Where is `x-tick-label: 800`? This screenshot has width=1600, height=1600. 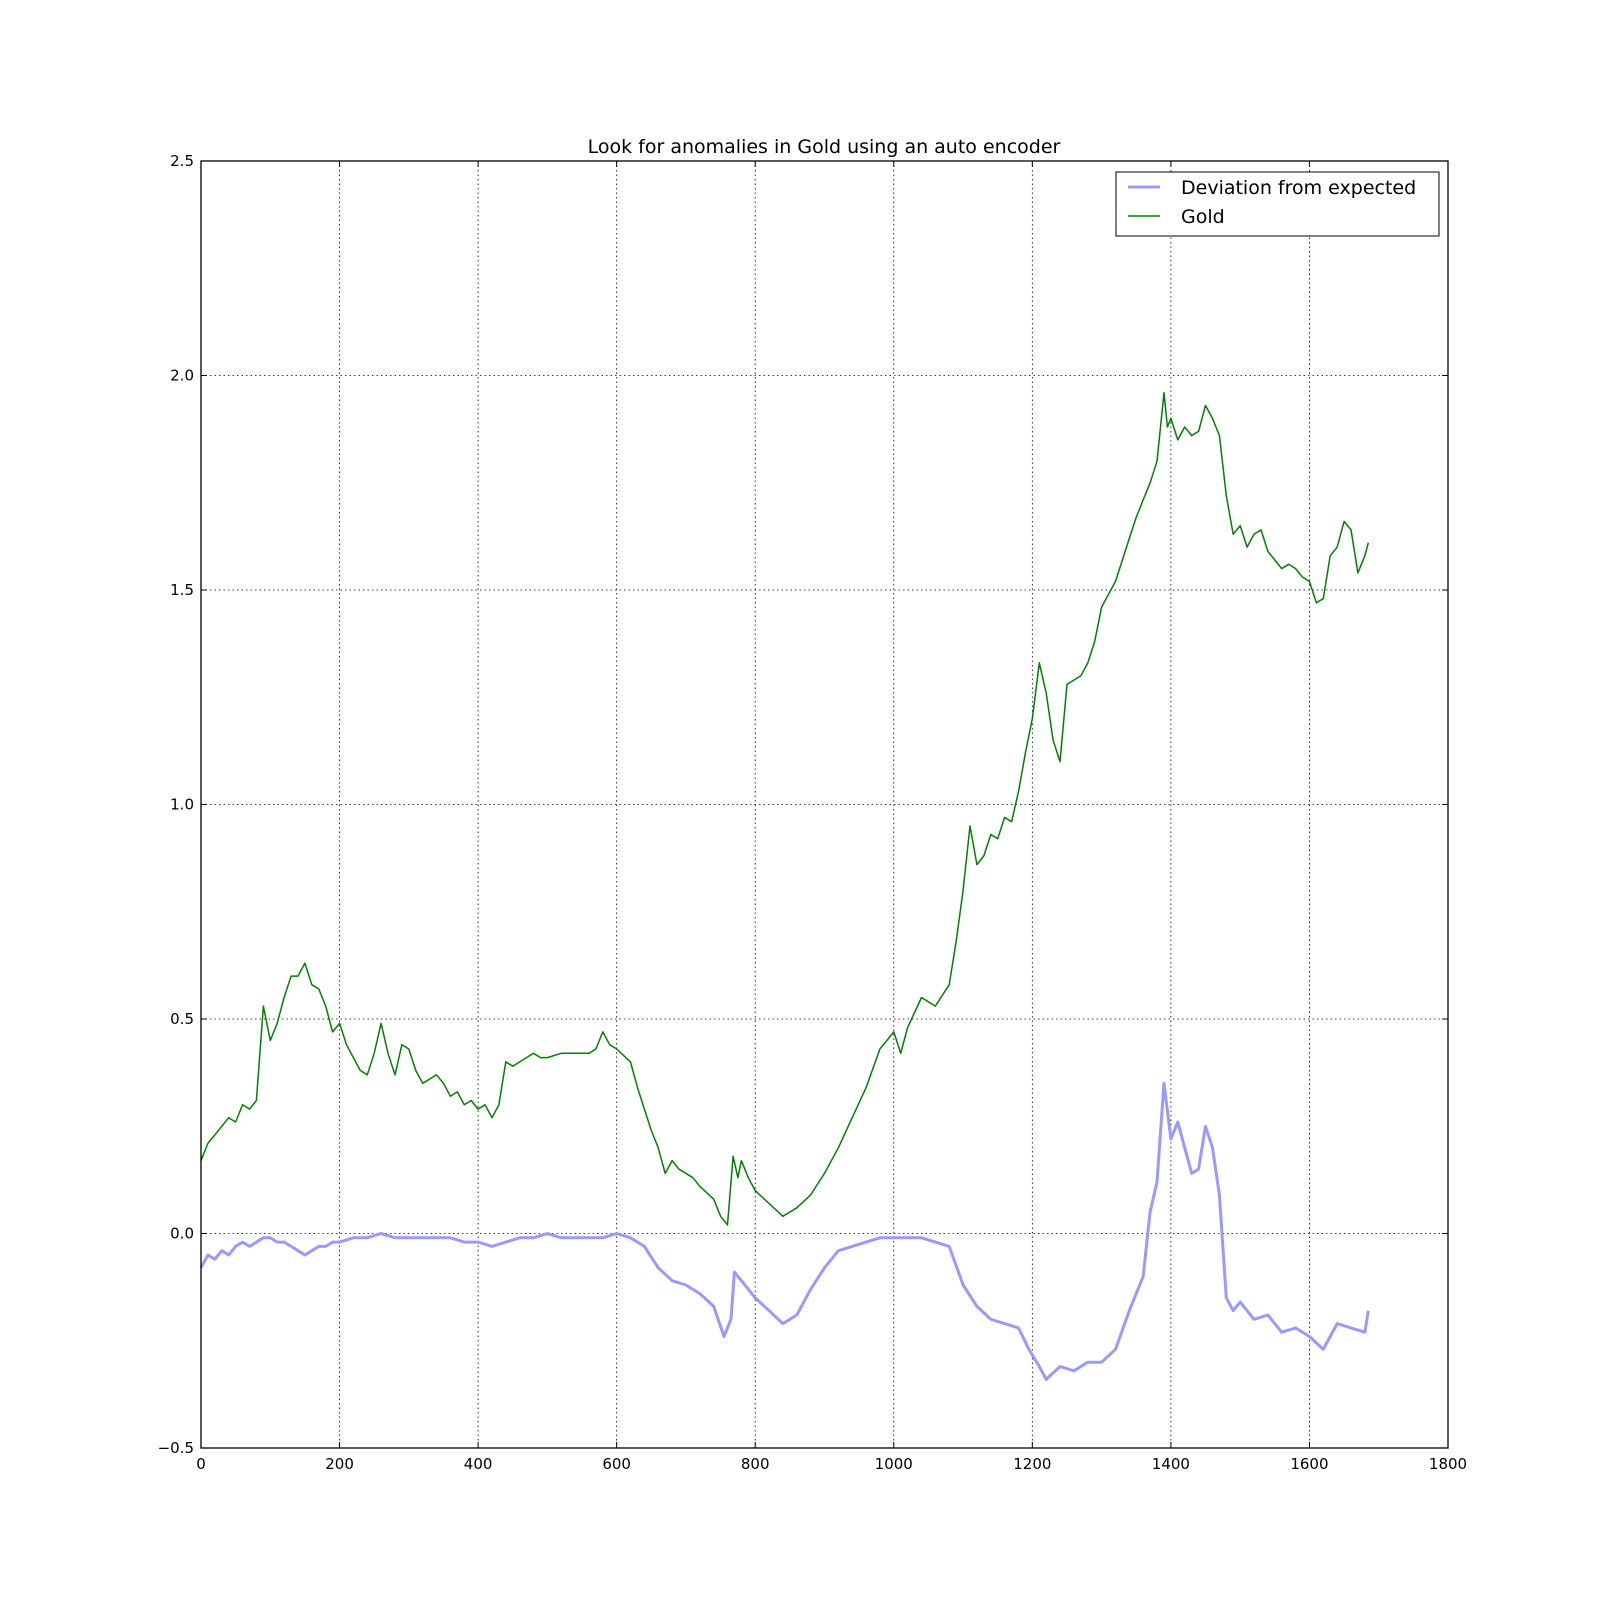
x-tick-label: 800 is located at coordinates (755, 1464).